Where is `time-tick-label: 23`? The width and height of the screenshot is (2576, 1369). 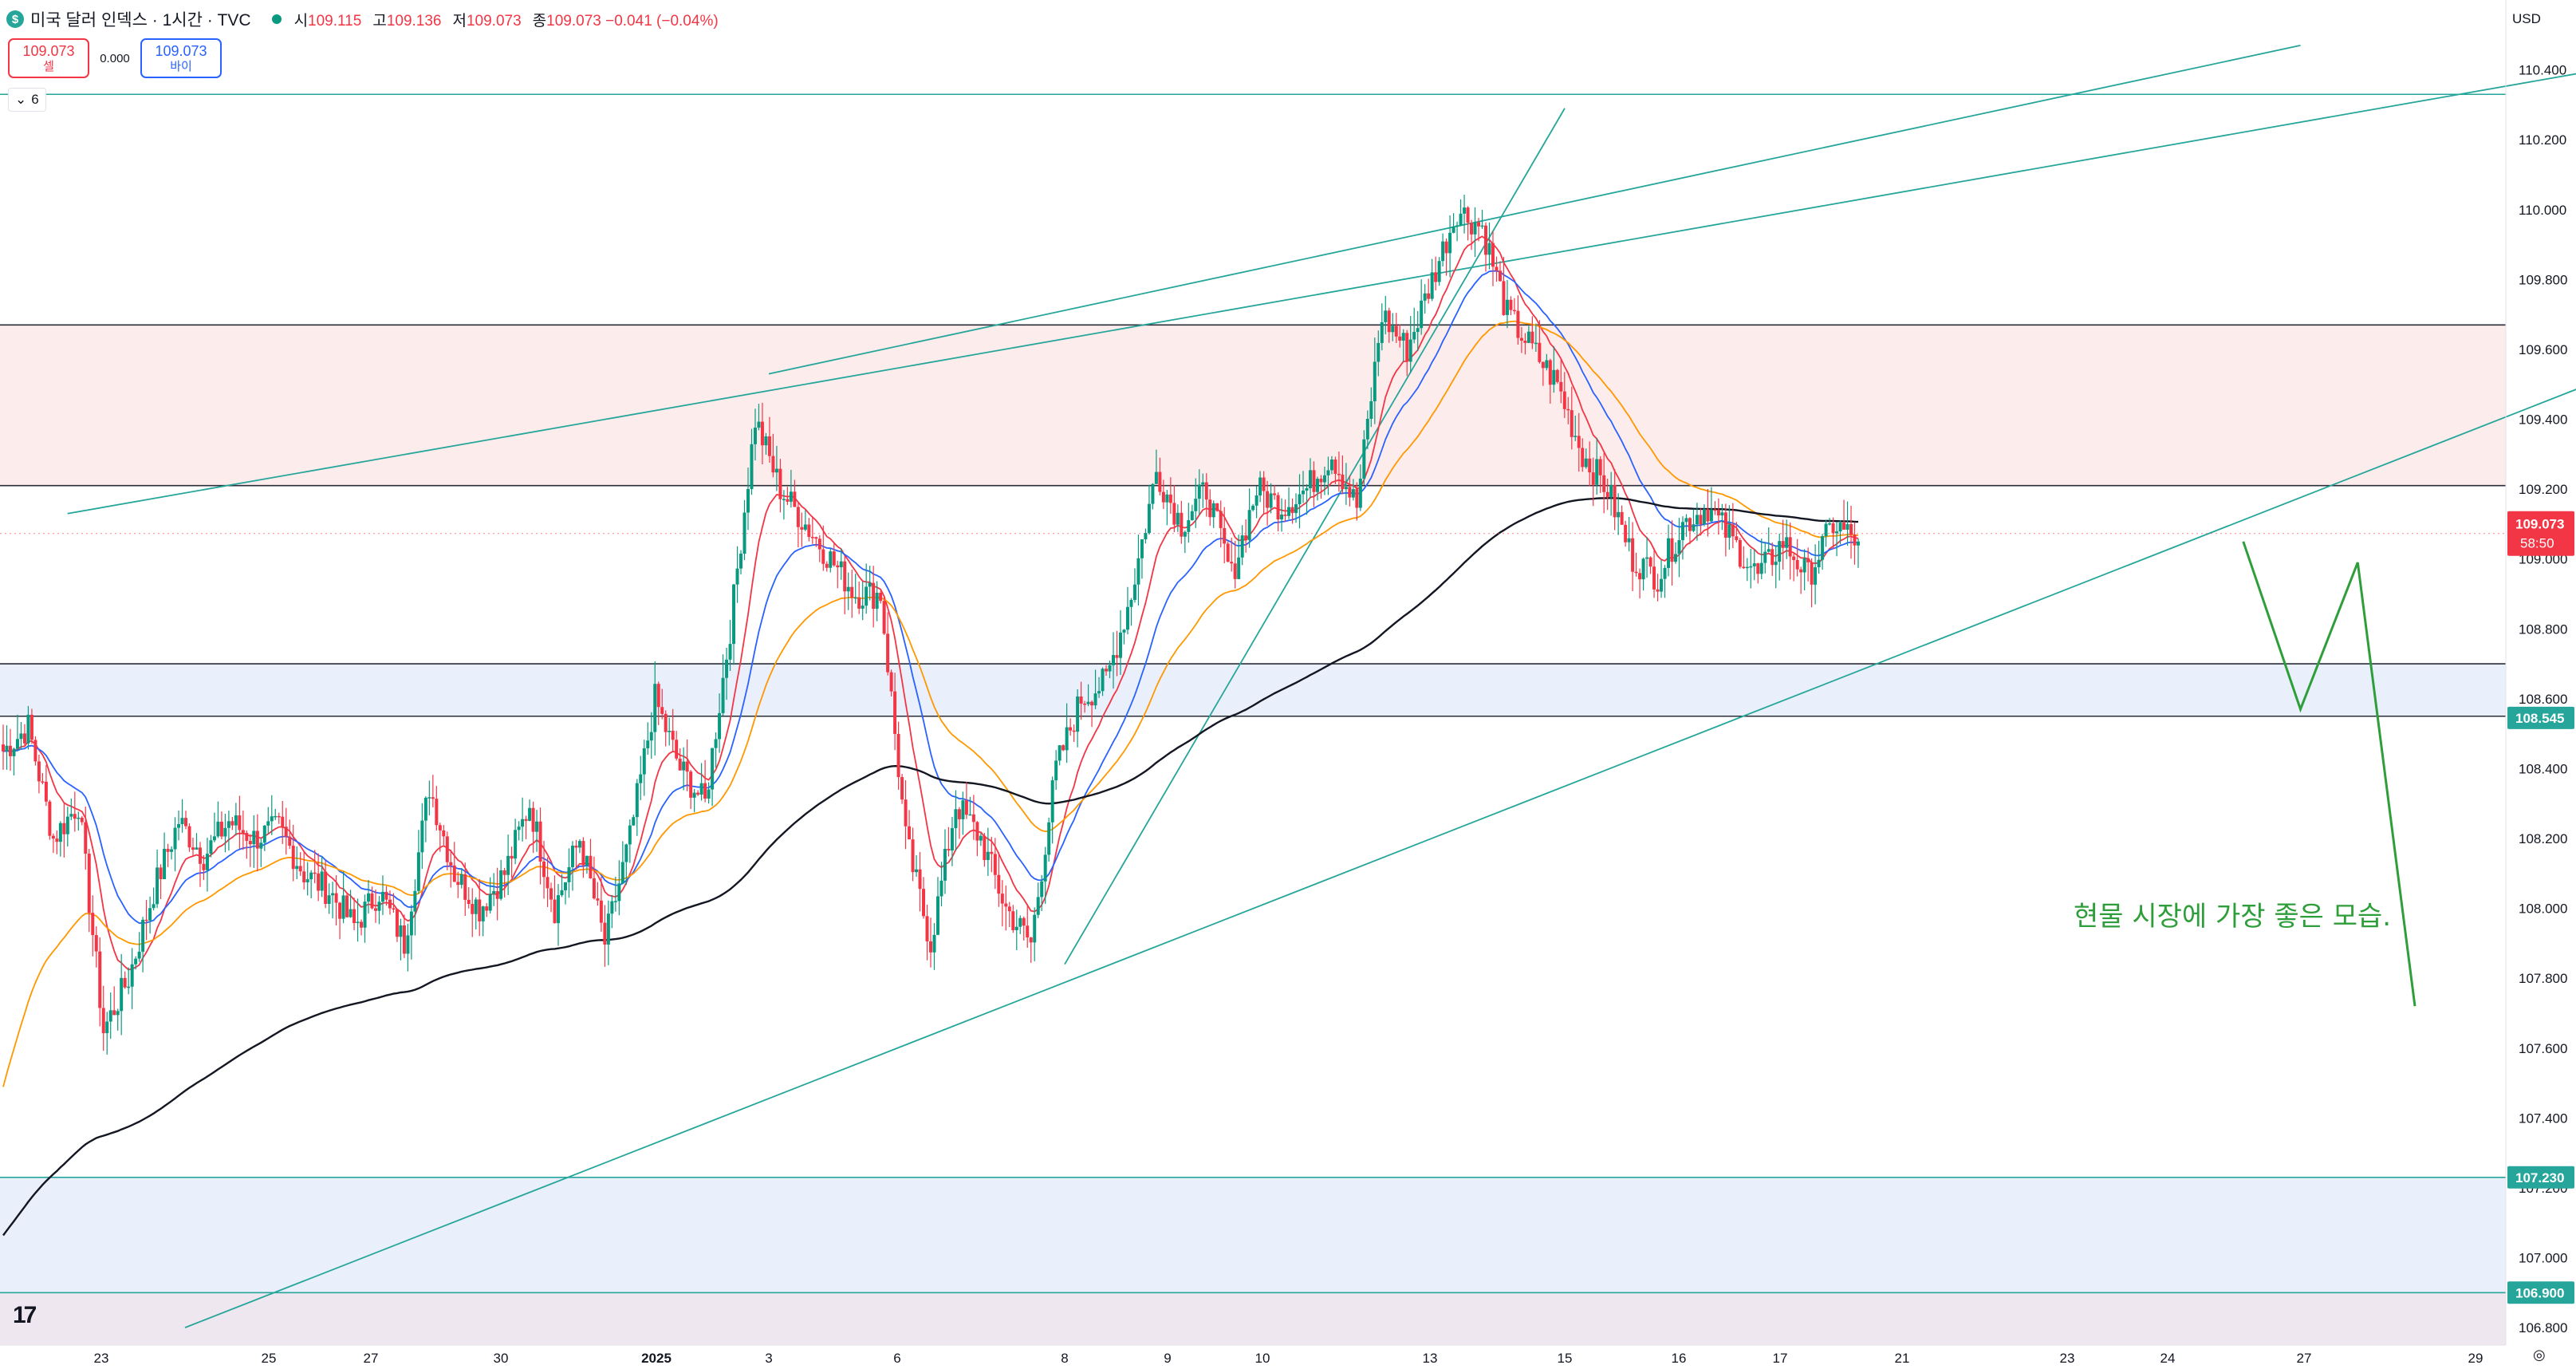 time-tick-label: 23 is located at coordinates (101, 1358).